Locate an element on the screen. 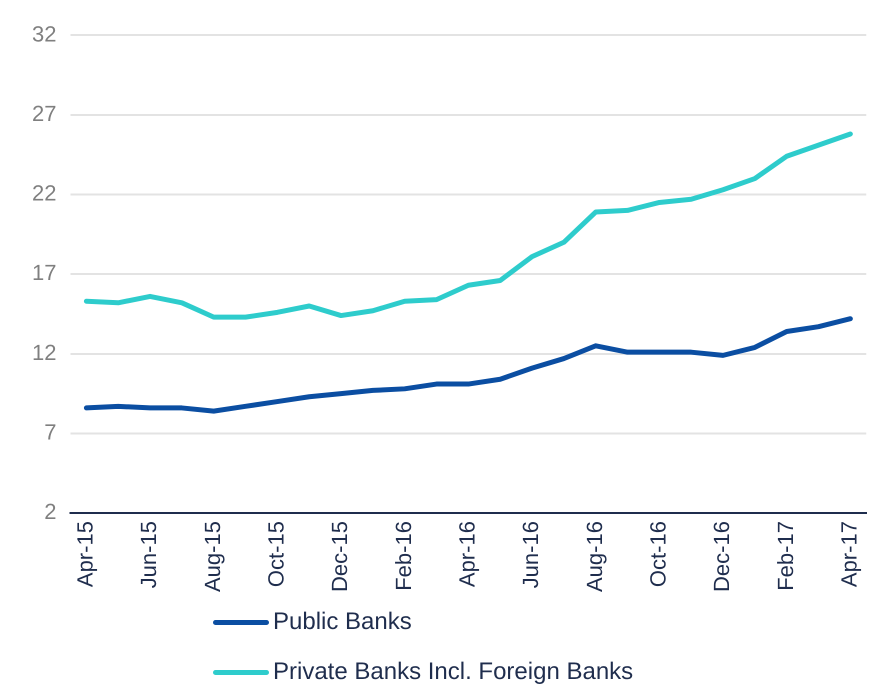 Image resolution: width=893 pixels, height=693 pixels. y-tick-label: 27 is located at coordinates (44, 113).